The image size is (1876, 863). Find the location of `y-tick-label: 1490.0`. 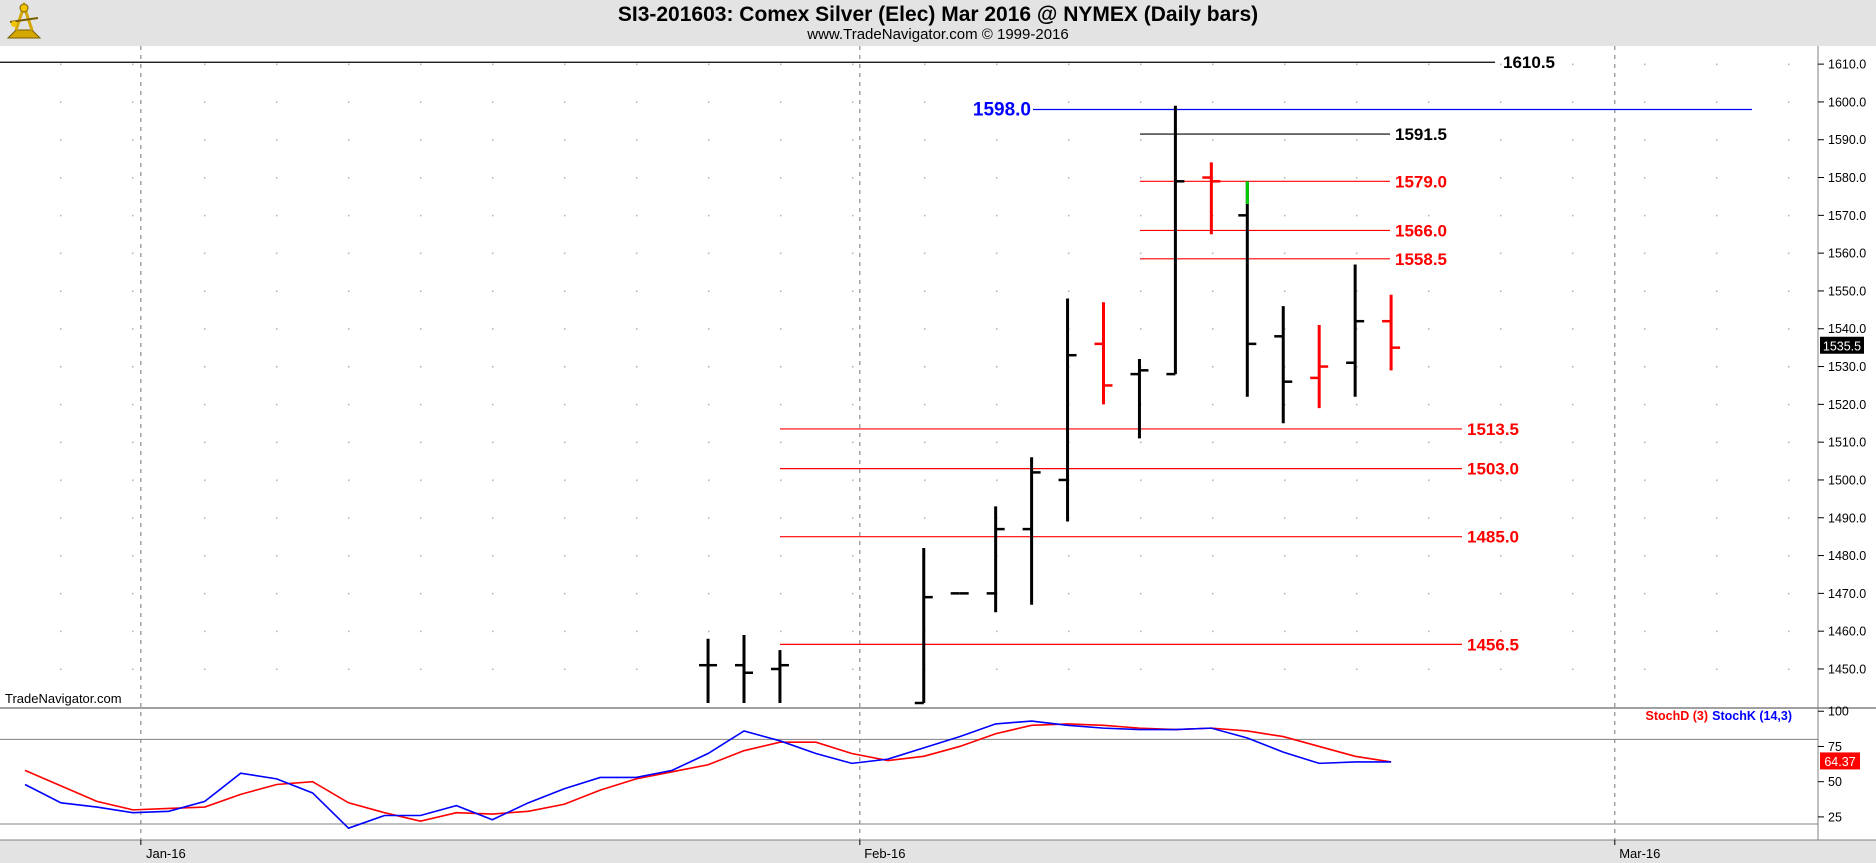

y-tick-label: 1490.0 is located at coordinates (1847, 518).